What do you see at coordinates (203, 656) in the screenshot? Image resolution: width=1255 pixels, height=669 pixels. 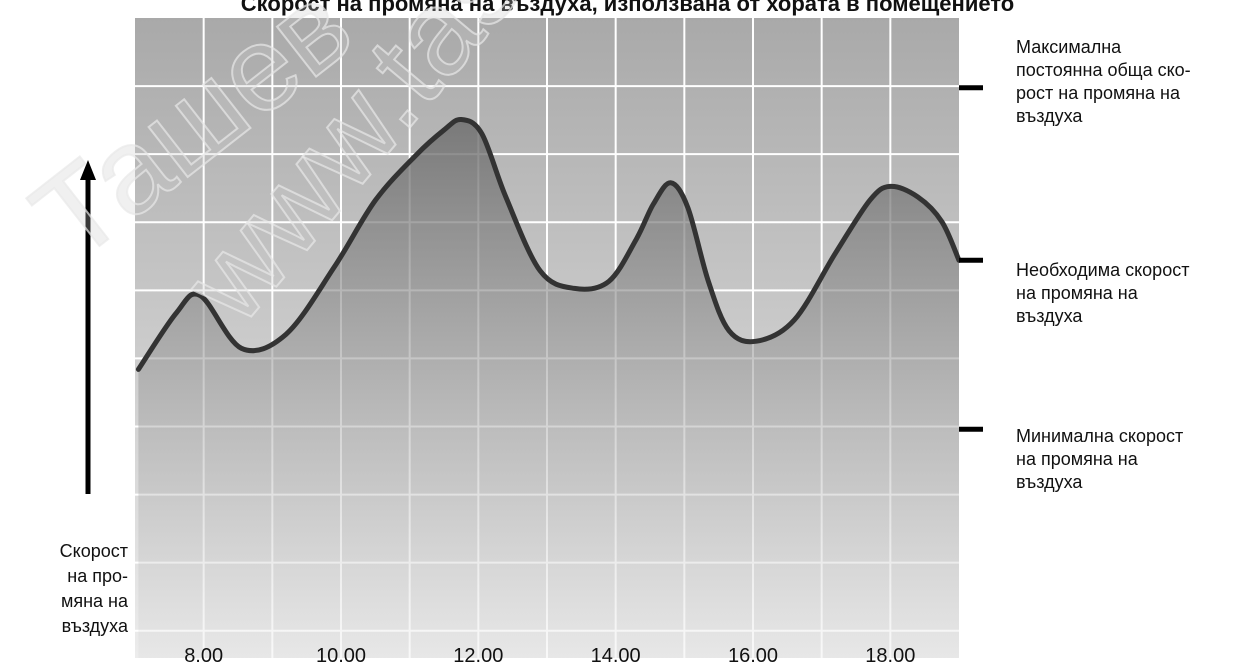 I see `x-tick-label: 8.00` at bounding box center [203, 656].